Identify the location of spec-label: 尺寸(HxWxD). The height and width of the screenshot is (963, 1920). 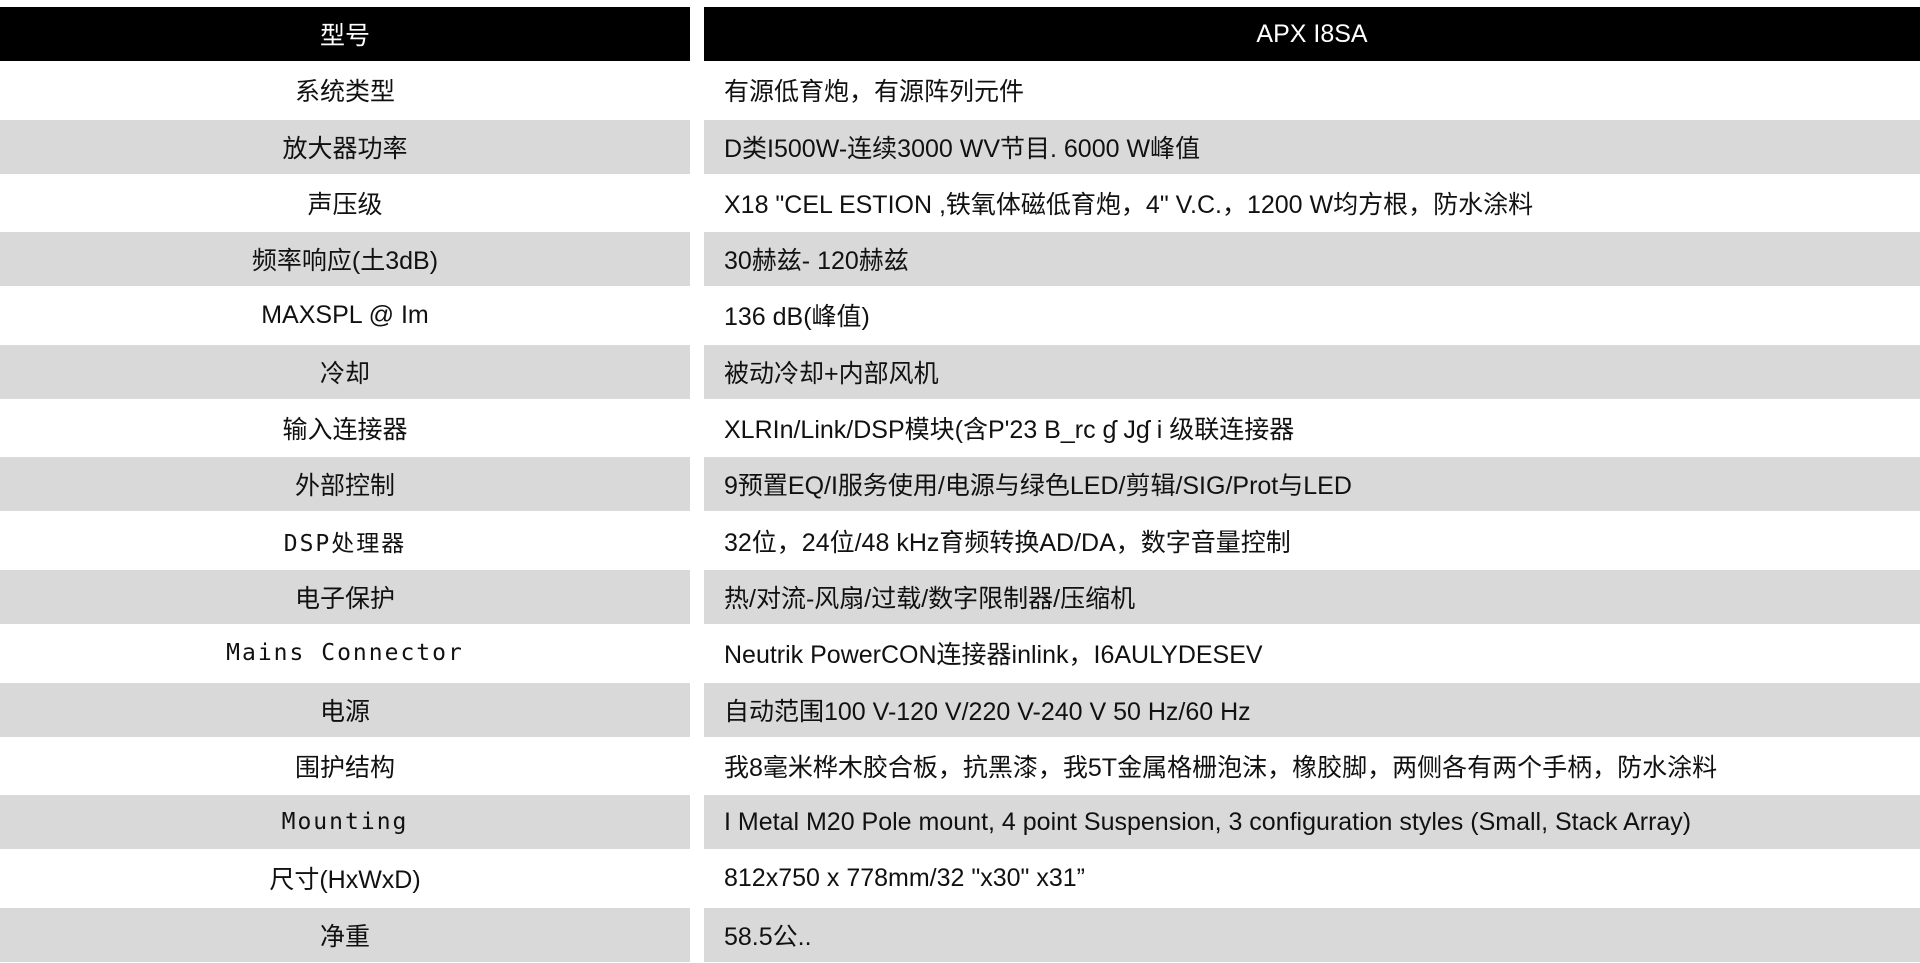
(345, 880).